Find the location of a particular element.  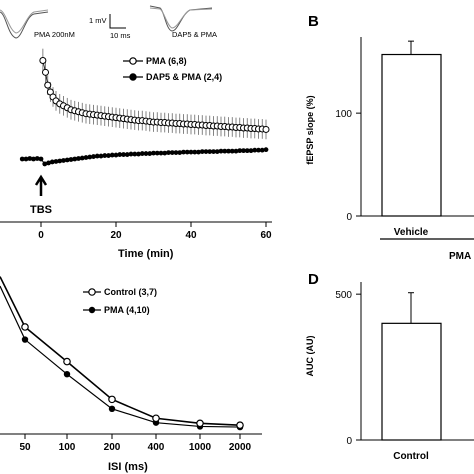

panel-d: D AUC (AU) 0 500 Control is located at coordinates (389, 366).